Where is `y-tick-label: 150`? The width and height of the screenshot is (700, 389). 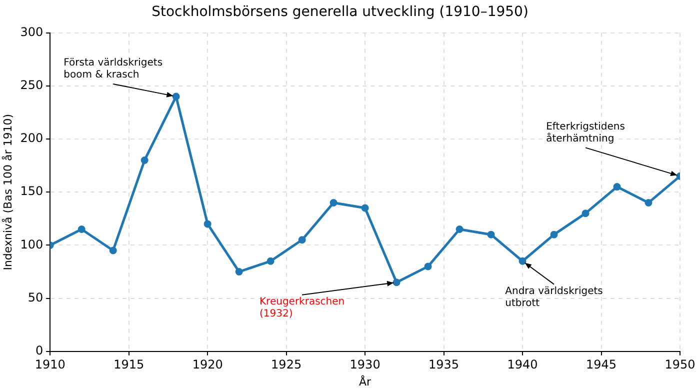 y-tick-label: 150 is located at coordinates (32, 191).